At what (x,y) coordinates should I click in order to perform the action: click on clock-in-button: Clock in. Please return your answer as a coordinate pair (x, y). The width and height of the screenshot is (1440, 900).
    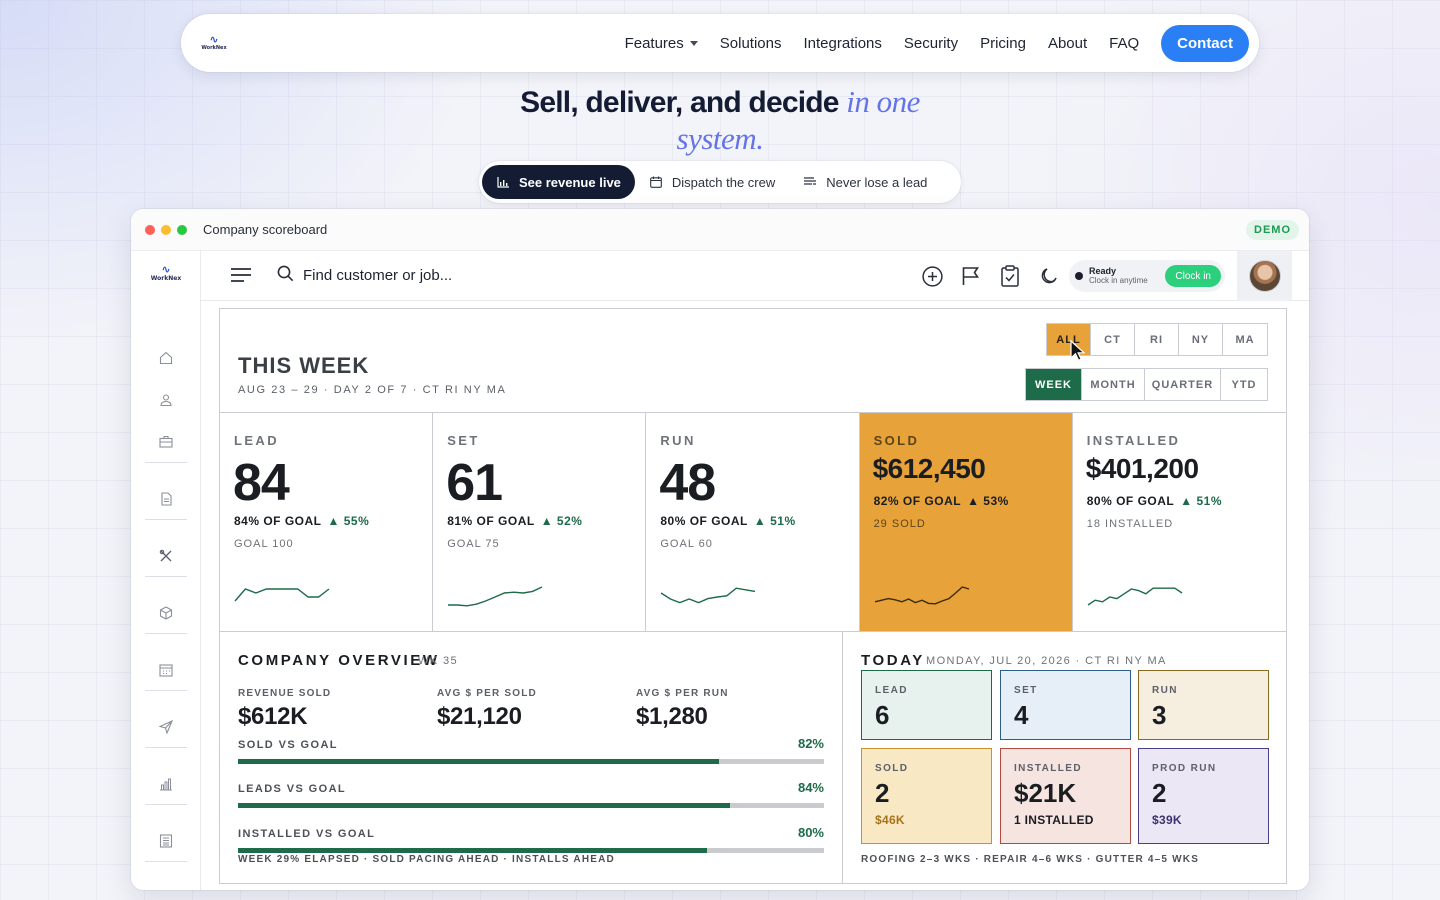
    Looking at the image, I should click on (1193, 276).